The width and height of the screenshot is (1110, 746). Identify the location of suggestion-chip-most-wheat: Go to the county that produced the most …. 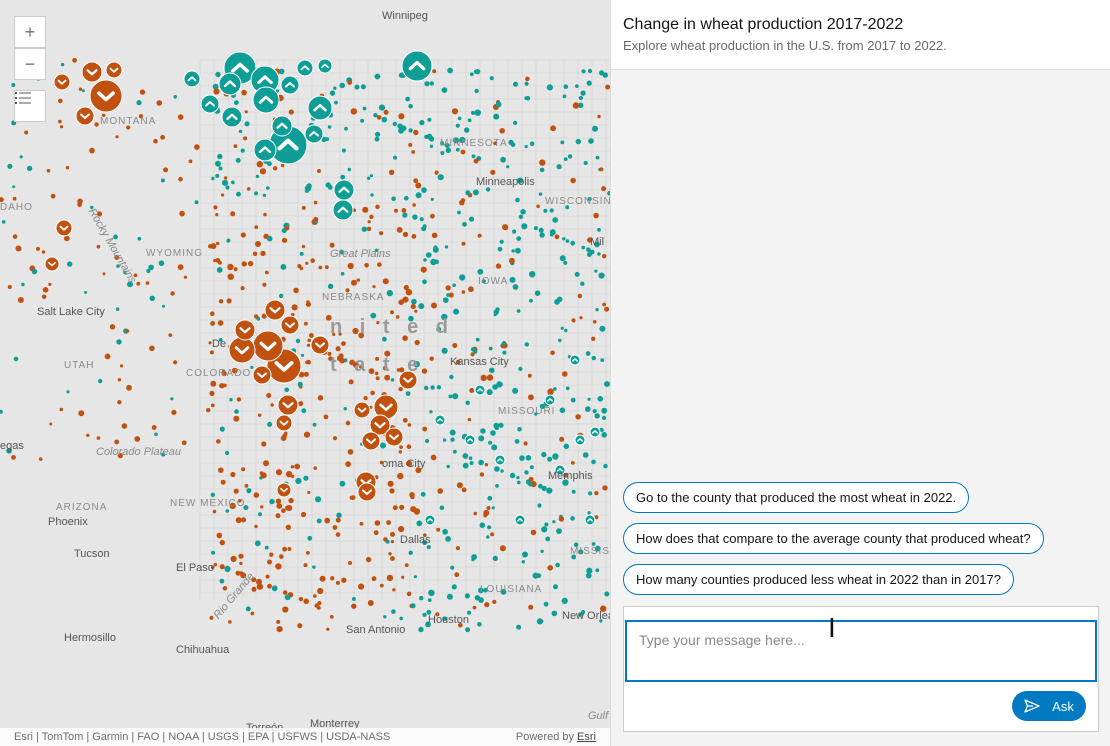
(796, 497).